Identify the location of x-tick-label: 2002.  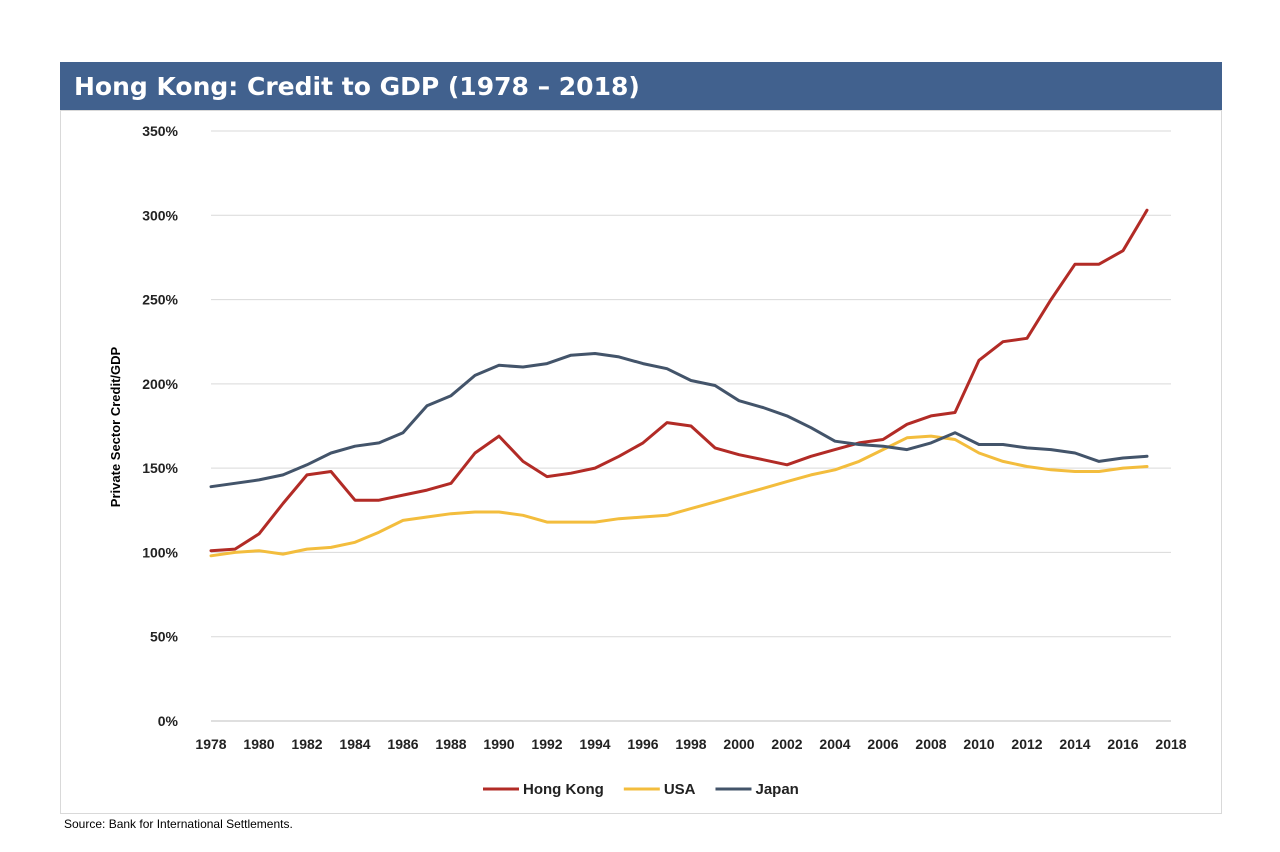
(786, 744).